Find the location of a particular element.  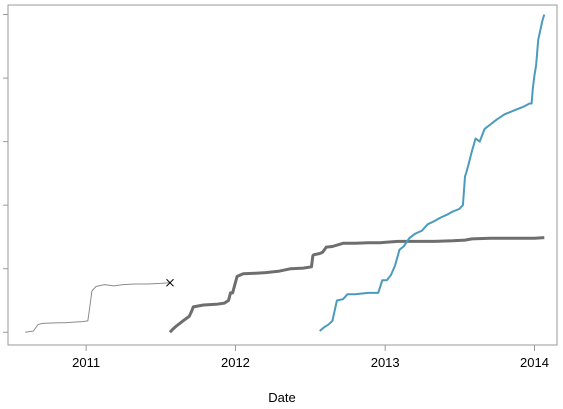

x-tick-label: 2012 is located at coordinates (235, 362).